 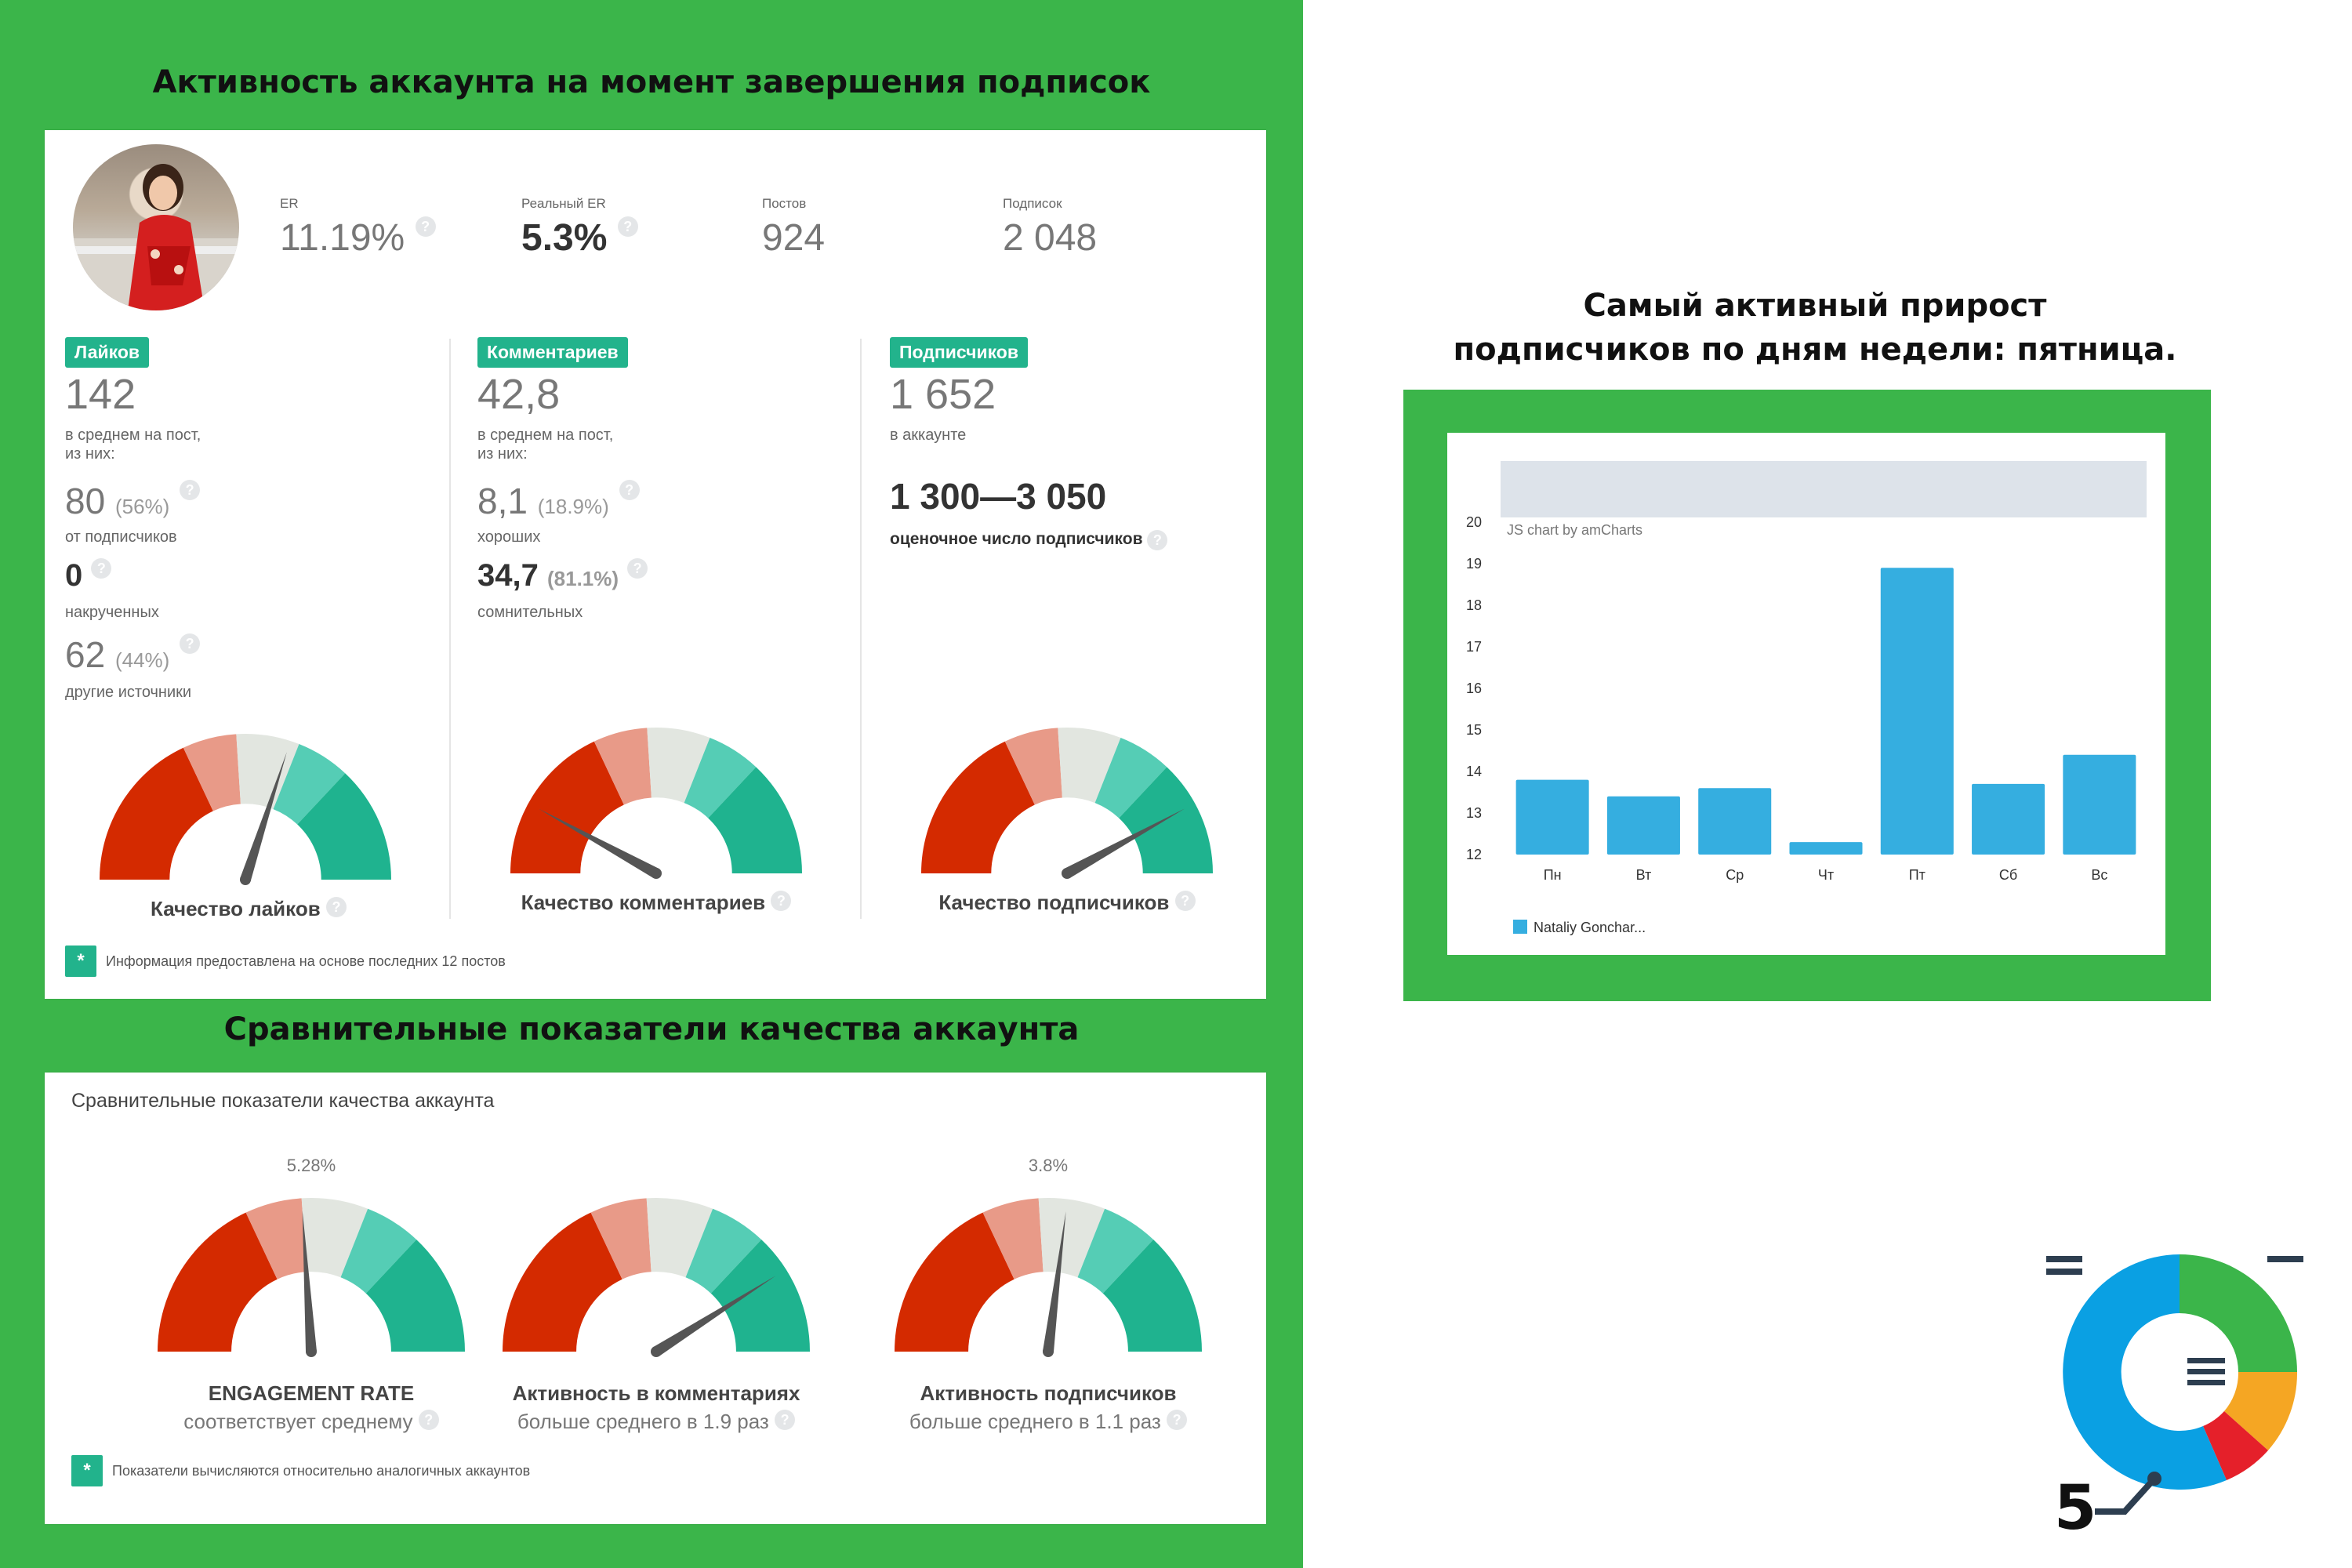 I want to click on followers-value: 1 652, so click(x=943, y=394).